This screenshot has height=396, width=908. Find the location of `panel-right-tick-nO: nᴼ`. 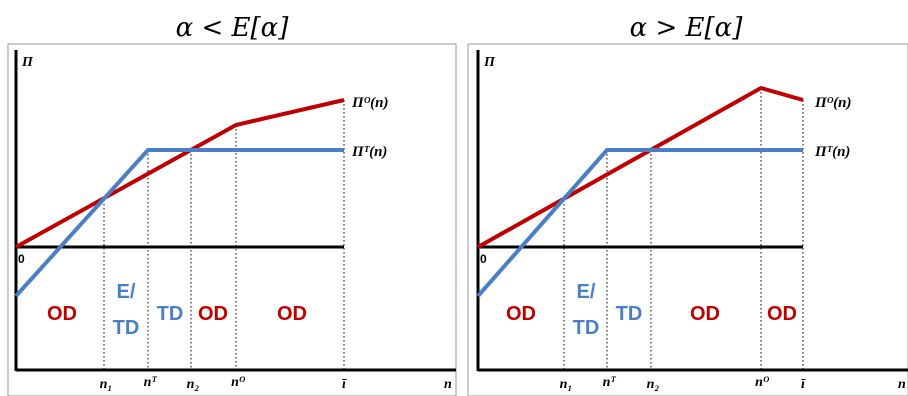

panel-right-tick-nO: nᴼ is located at coordinates (762, 382).